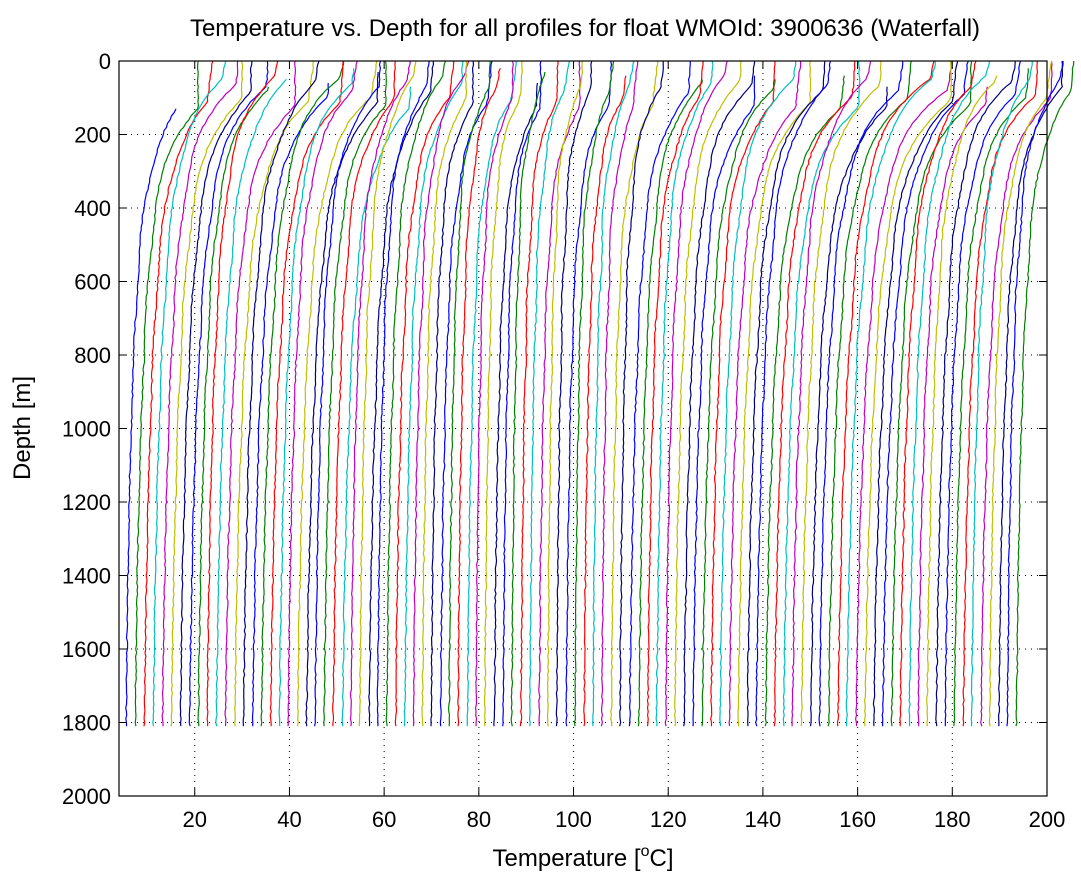  Describe the element at coordinates (661, 858) in the screenshot. I see `x-axis-label-suffix: C]` at that location.